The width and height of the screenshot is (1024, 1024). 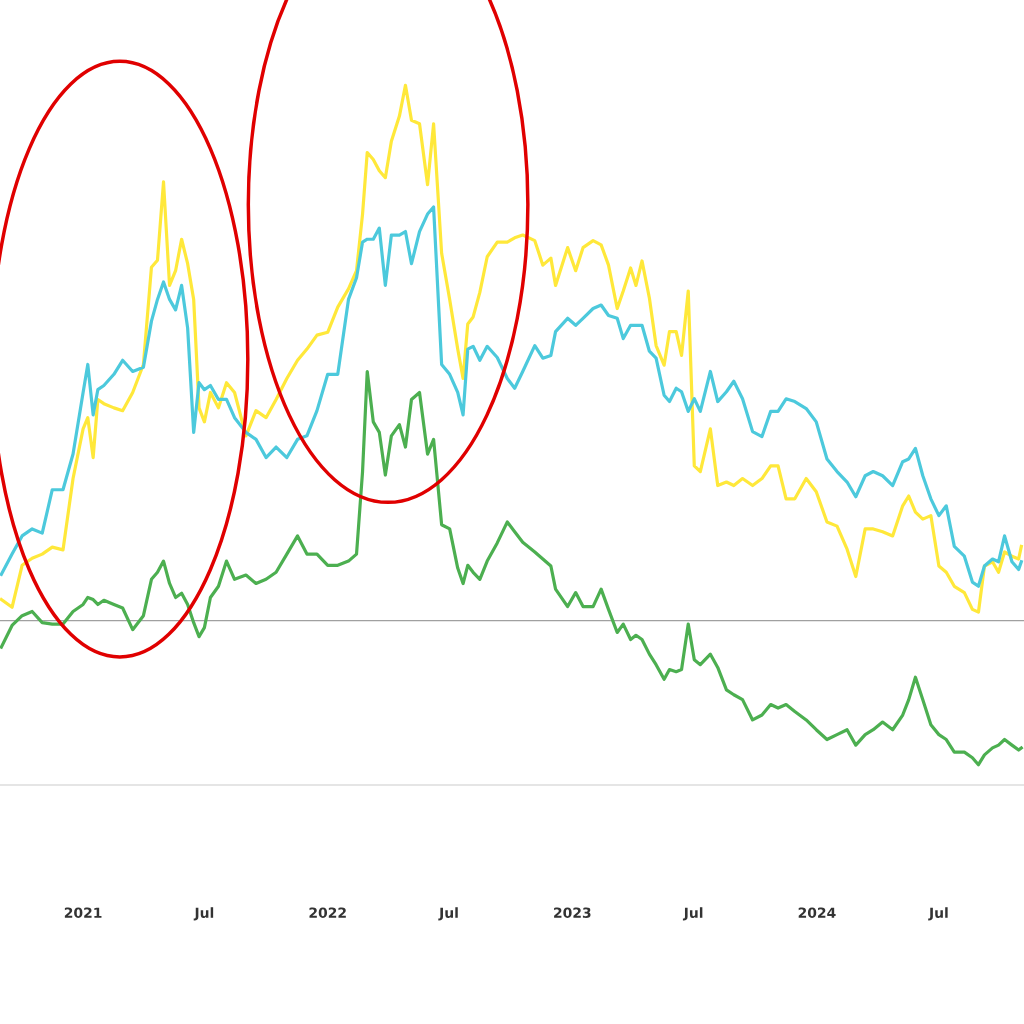 I want to click on x-tick-label: 2023, so click(x=572, y=912).